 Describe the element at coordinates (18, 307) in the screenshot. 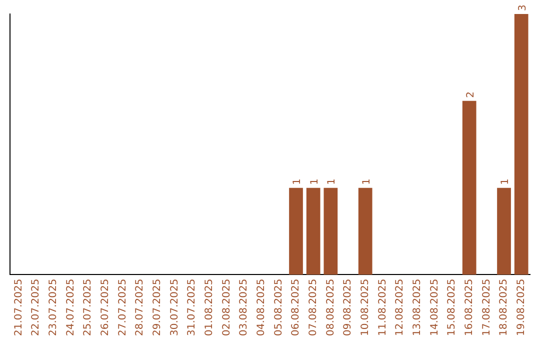

I see `x-tick-label: 21.07.2025` at that location.